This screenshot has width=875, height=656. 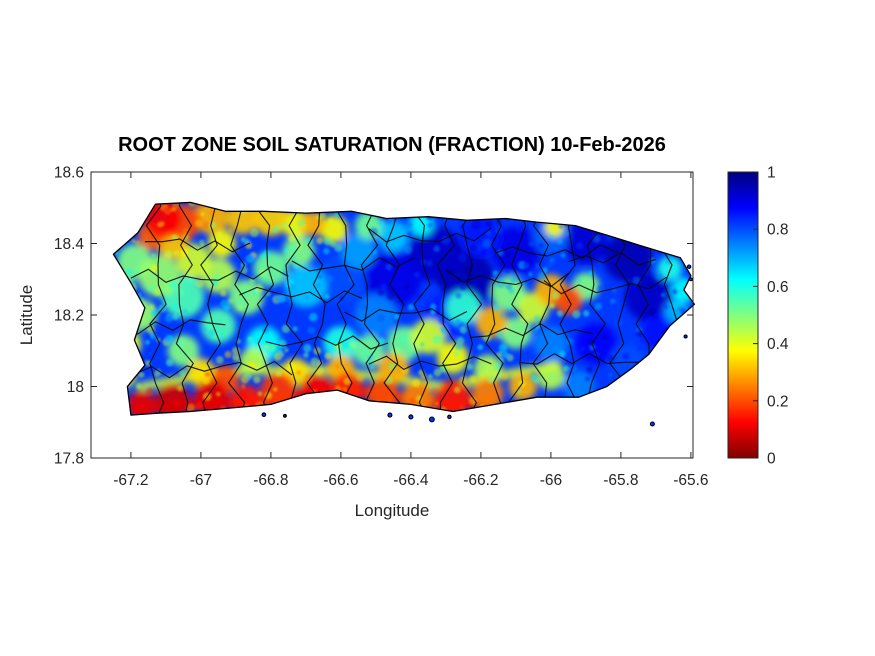 I want to click on y-axis-label: Latitude, so click(x=26, y=315).